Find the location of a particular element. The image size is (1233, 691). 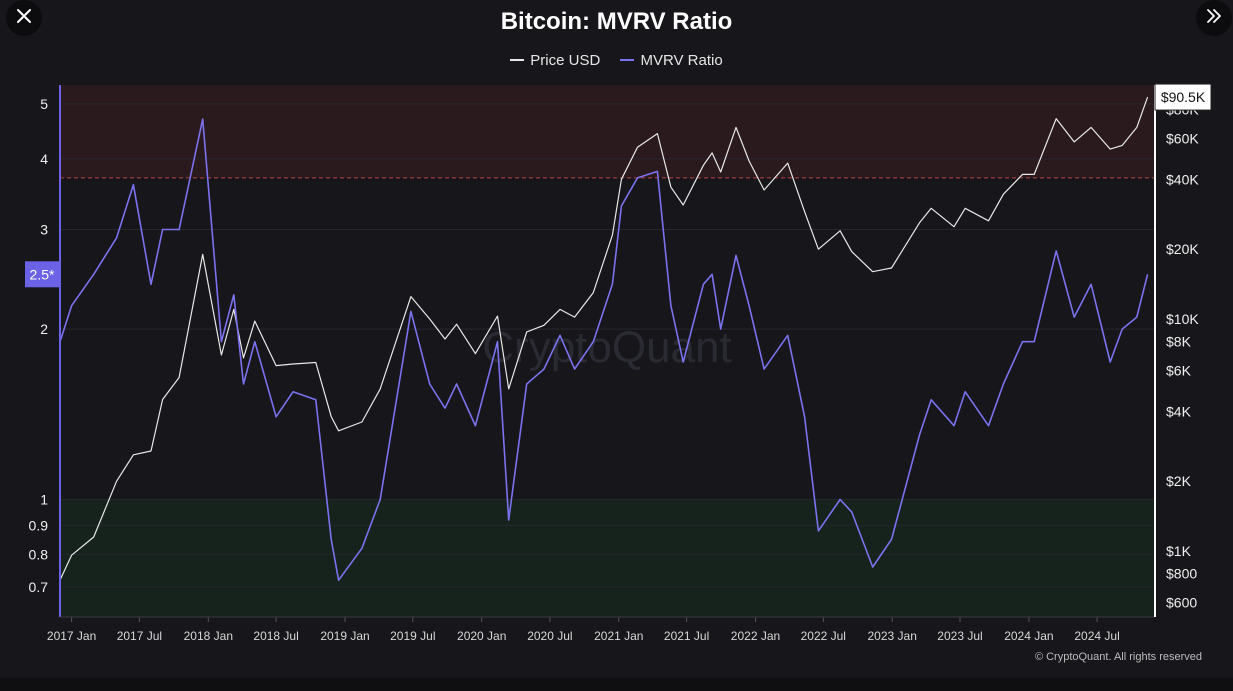

left-tick-label: 4 is located at coordinates (44, 159).